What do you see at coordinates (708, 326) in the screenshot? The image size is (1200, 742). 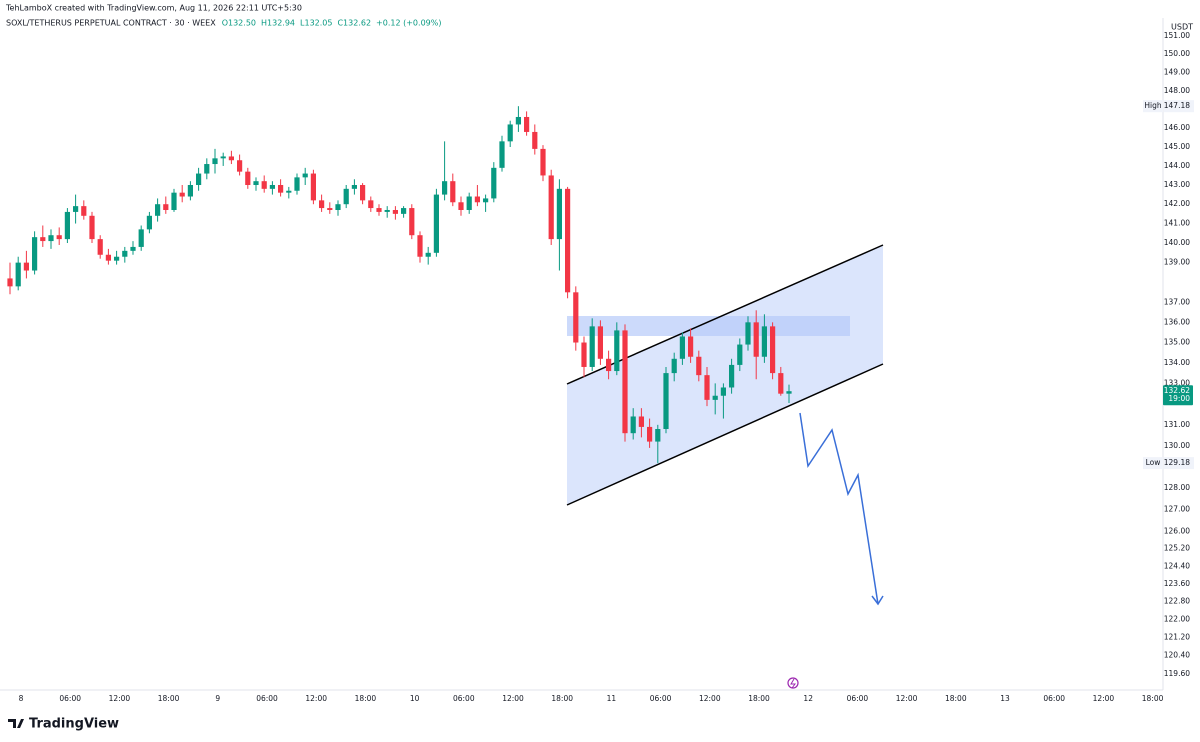 I see `zone-rect` at bounding box center [708, 326].